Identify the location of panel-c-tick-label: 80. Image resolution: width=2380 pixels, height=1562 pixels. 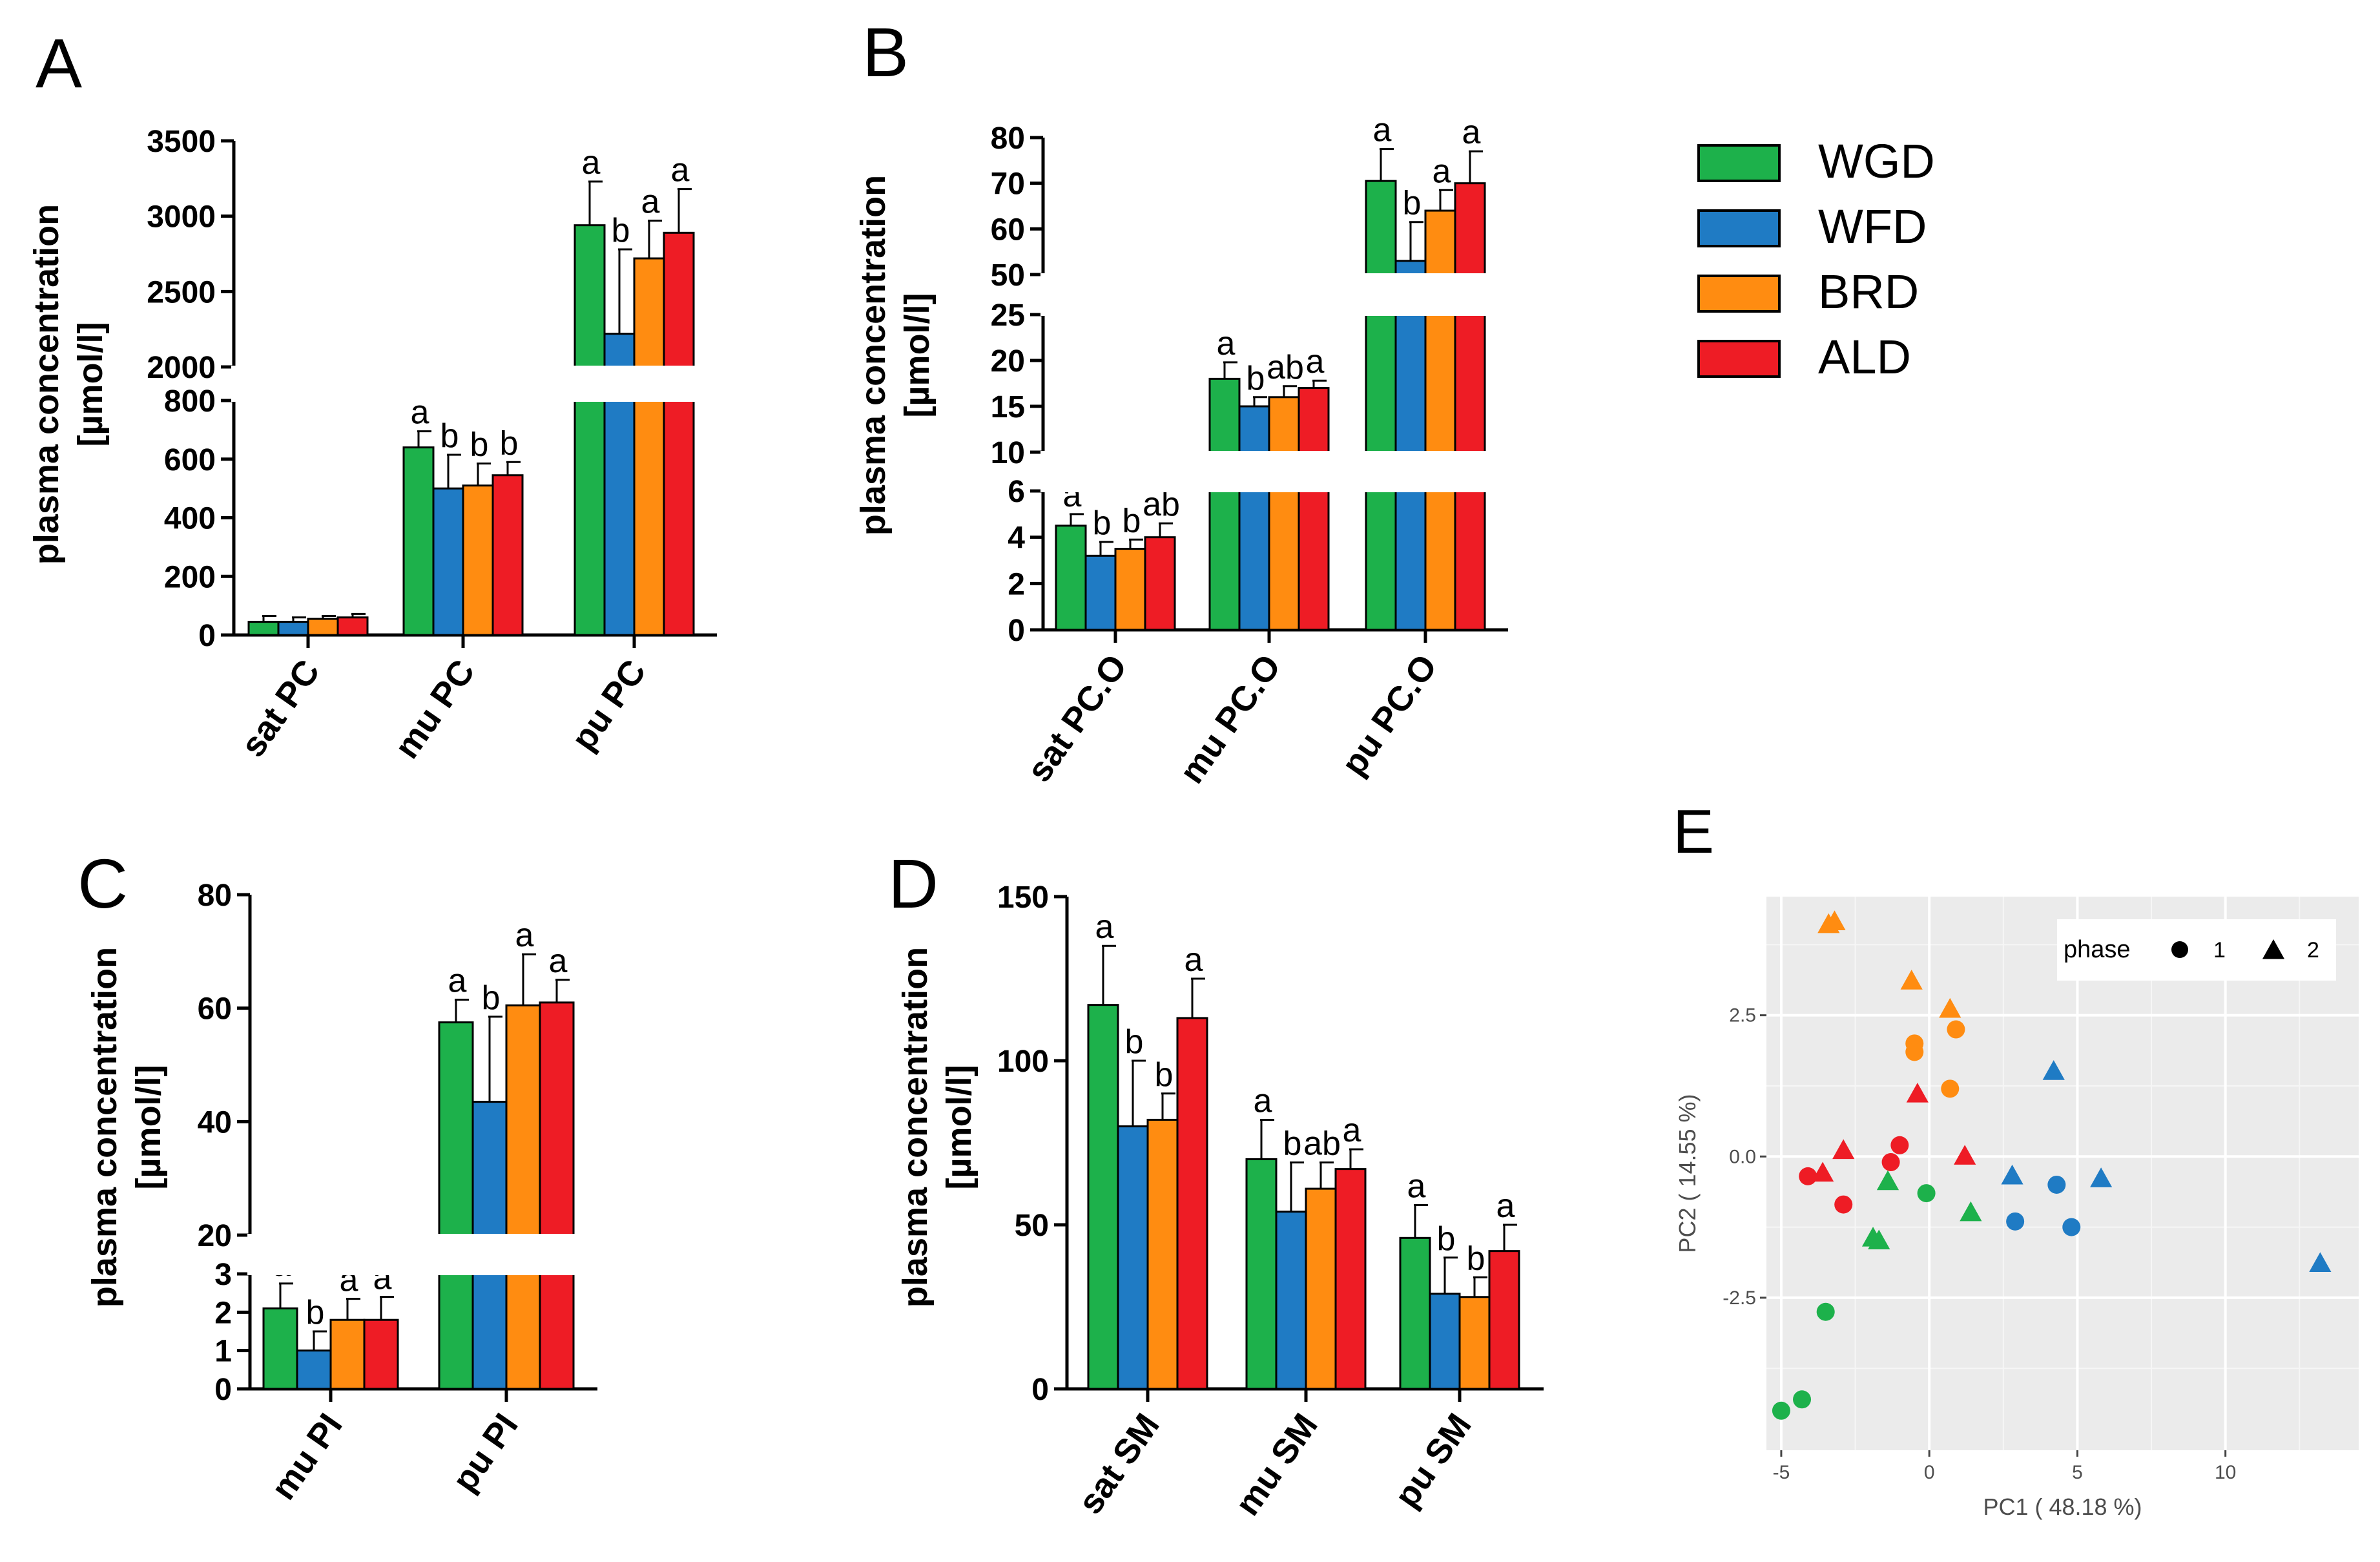
(215, 896).